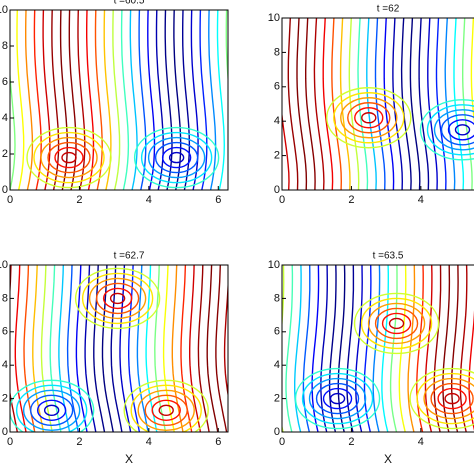  I want to click on x-axis-label: X, so click(129, 459).